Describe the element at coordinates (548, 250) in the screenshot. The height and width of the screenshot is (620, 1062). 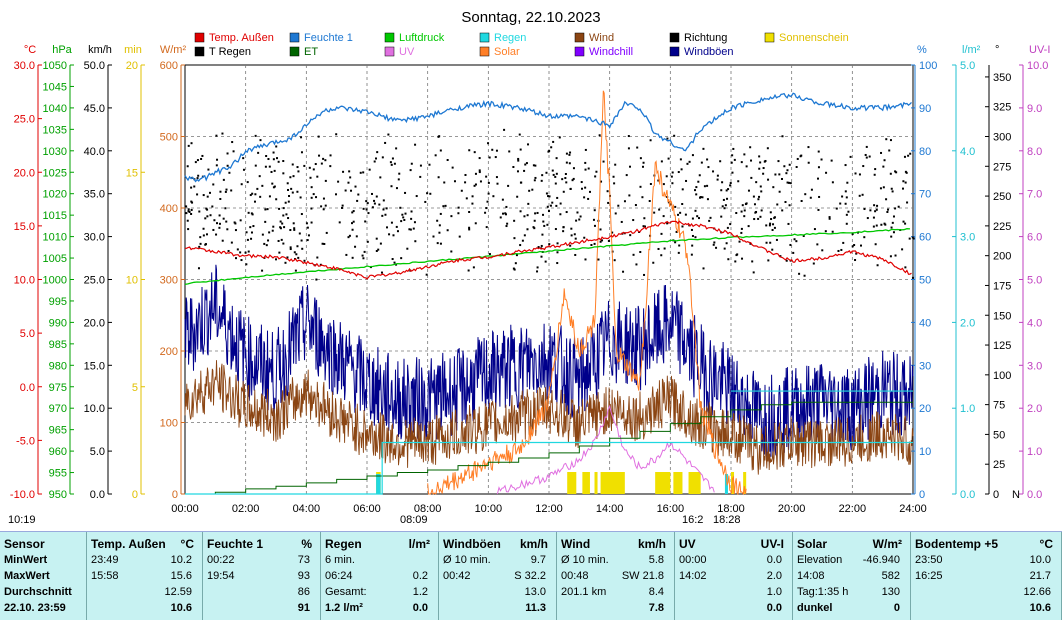
I see `series-line-temp` at that location.